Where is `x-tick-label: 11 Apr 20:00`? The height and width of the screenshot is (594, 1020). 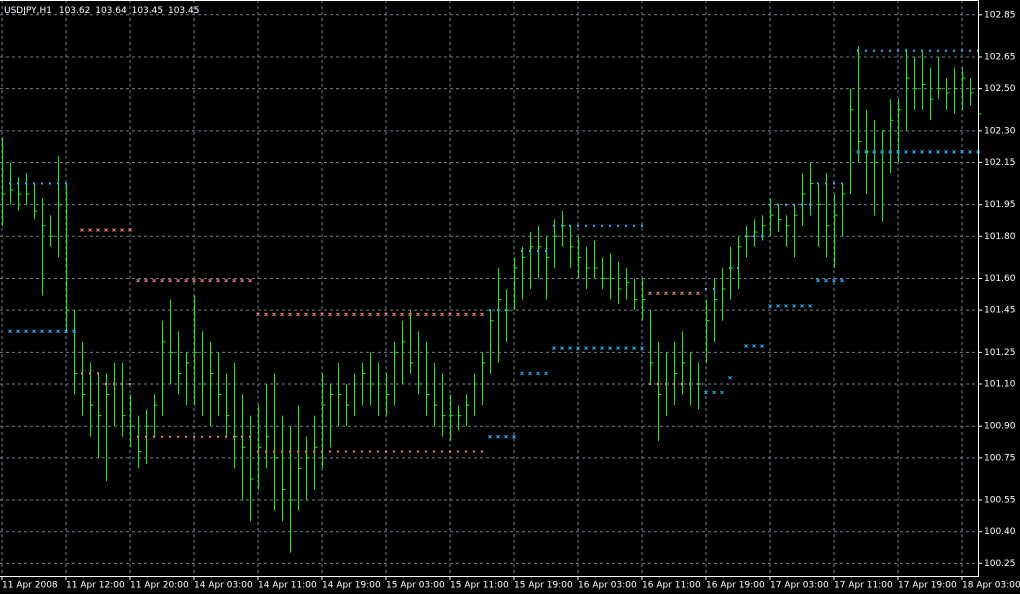 x-tick-label: 11 Apr 20:00 is located at coordinates (159, 586).